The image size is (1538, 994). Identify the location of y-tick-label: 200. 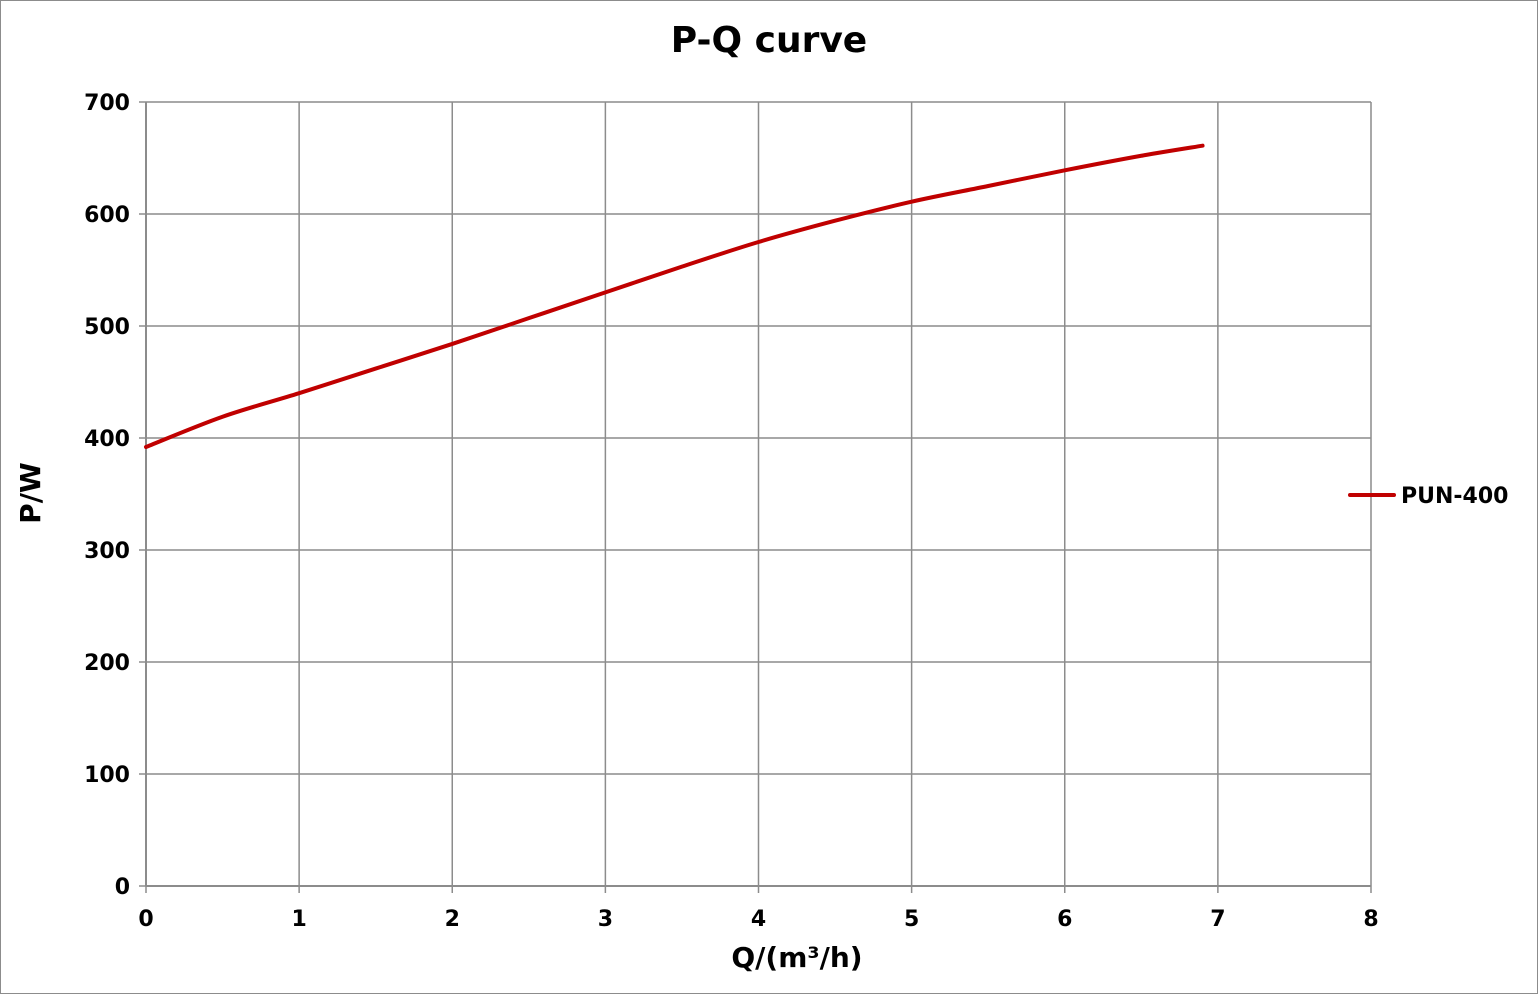
(107, 663).